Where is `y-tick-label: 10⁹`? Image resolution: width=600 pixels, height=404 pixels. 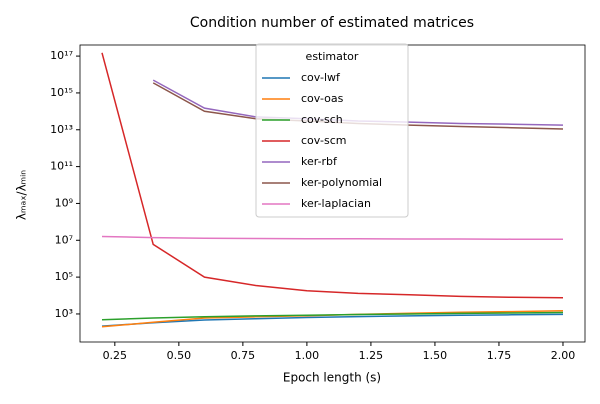 y-tick-label: 10⁹ is located at coordinates (64, 202).